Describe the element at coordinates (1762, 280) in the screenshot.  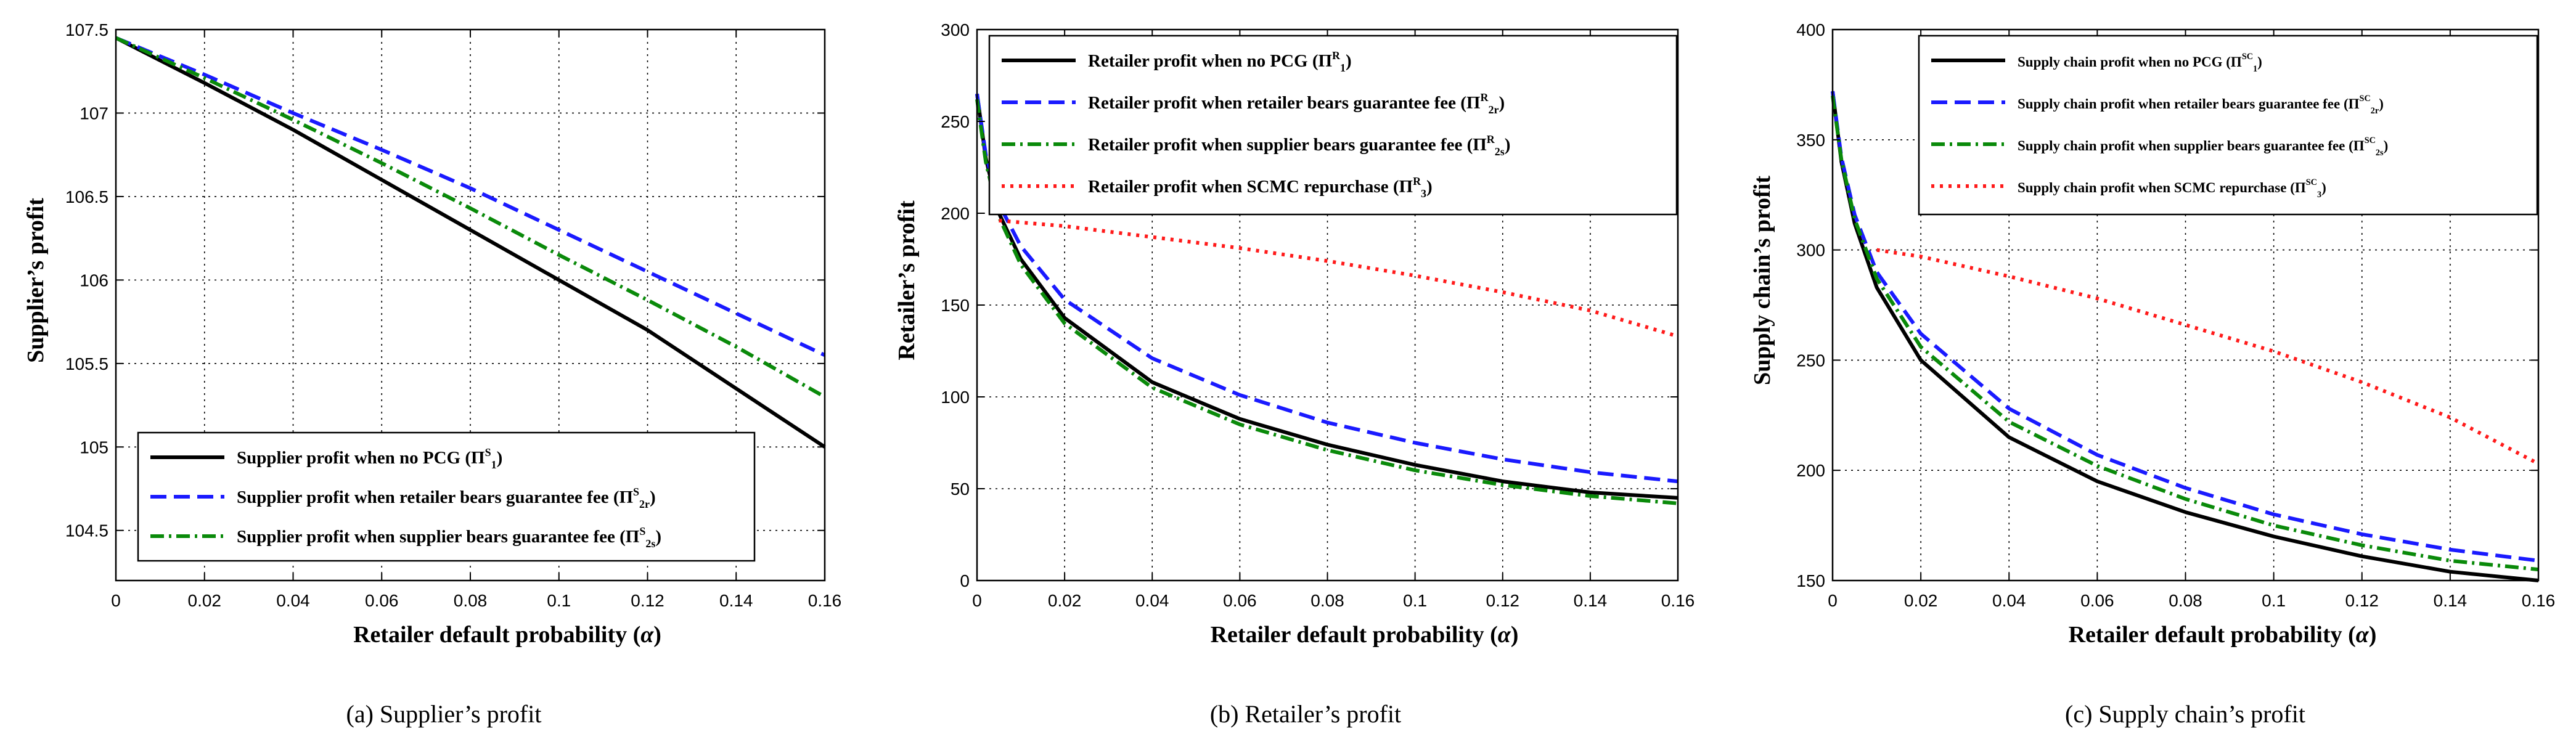
I see `y-axis-label: Supply chain’s profit` at that location.